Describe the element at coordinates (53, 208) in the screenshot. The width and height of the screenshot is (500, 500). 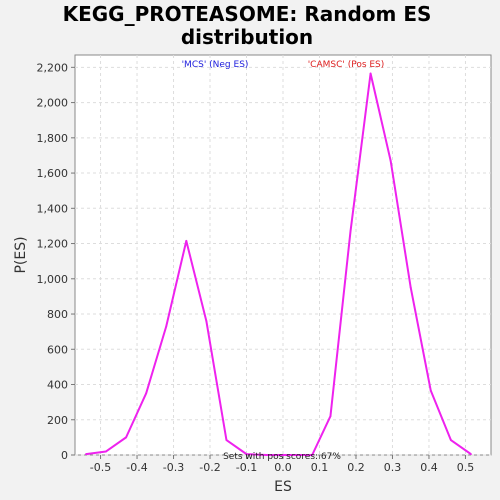
I see `y-tick-label: 1,400` at that location.